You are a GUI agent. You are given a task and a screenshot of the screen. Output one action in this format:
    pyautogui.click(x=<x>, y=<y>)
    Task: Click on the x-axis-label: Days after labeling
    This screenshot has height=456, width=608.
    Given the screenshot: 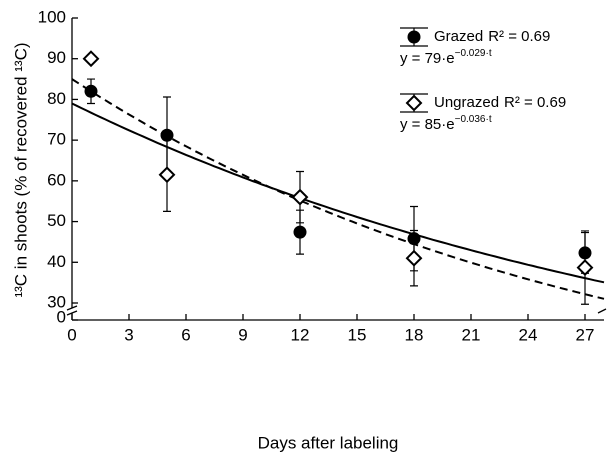 What is the action you would take?
    pyautogui.click(x=328, y=442)
    